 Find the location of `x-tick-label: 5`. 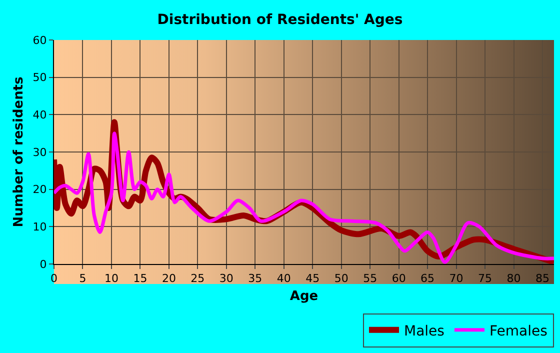

x-tick-label: 5 is located at coordinates (82, 279).